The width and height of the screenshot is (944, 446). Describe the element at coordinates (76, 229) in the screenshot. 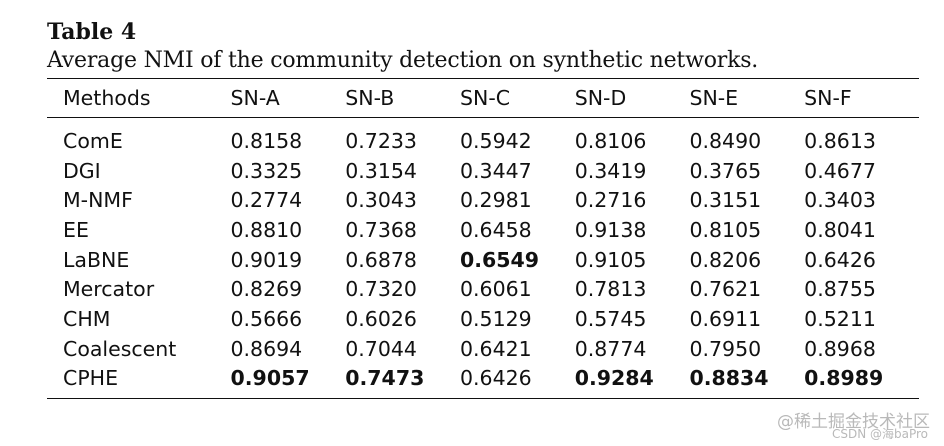

I see `method-name: EE` at that location.